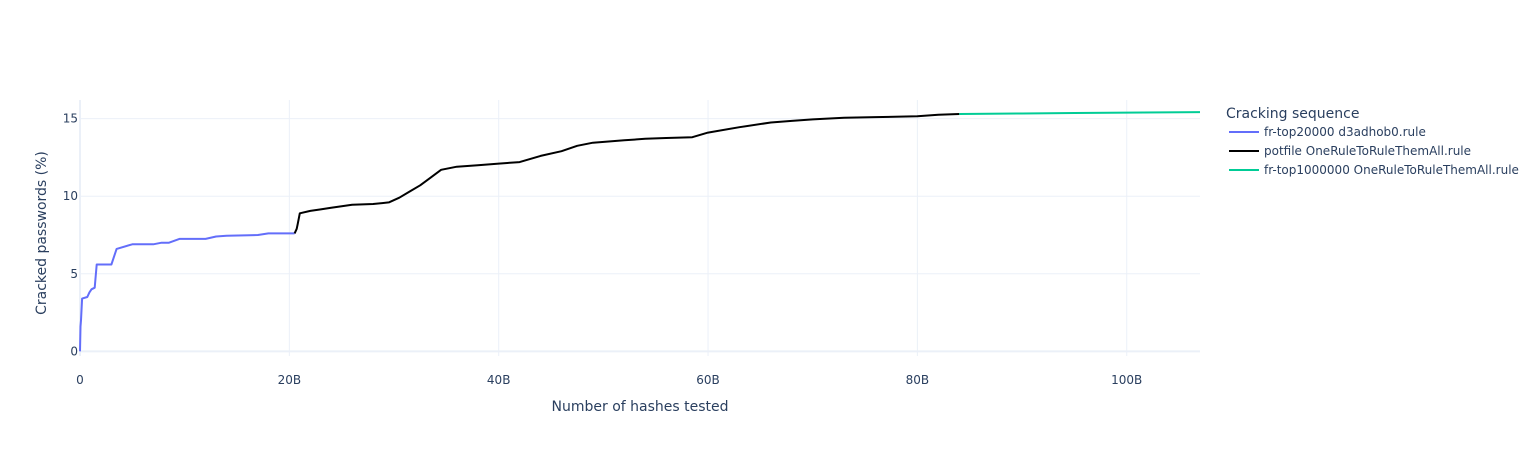  Describe the element at coordinates (640, 407) in the screenshot. I see `x-axis-title: Number of hashes tested` at that location.